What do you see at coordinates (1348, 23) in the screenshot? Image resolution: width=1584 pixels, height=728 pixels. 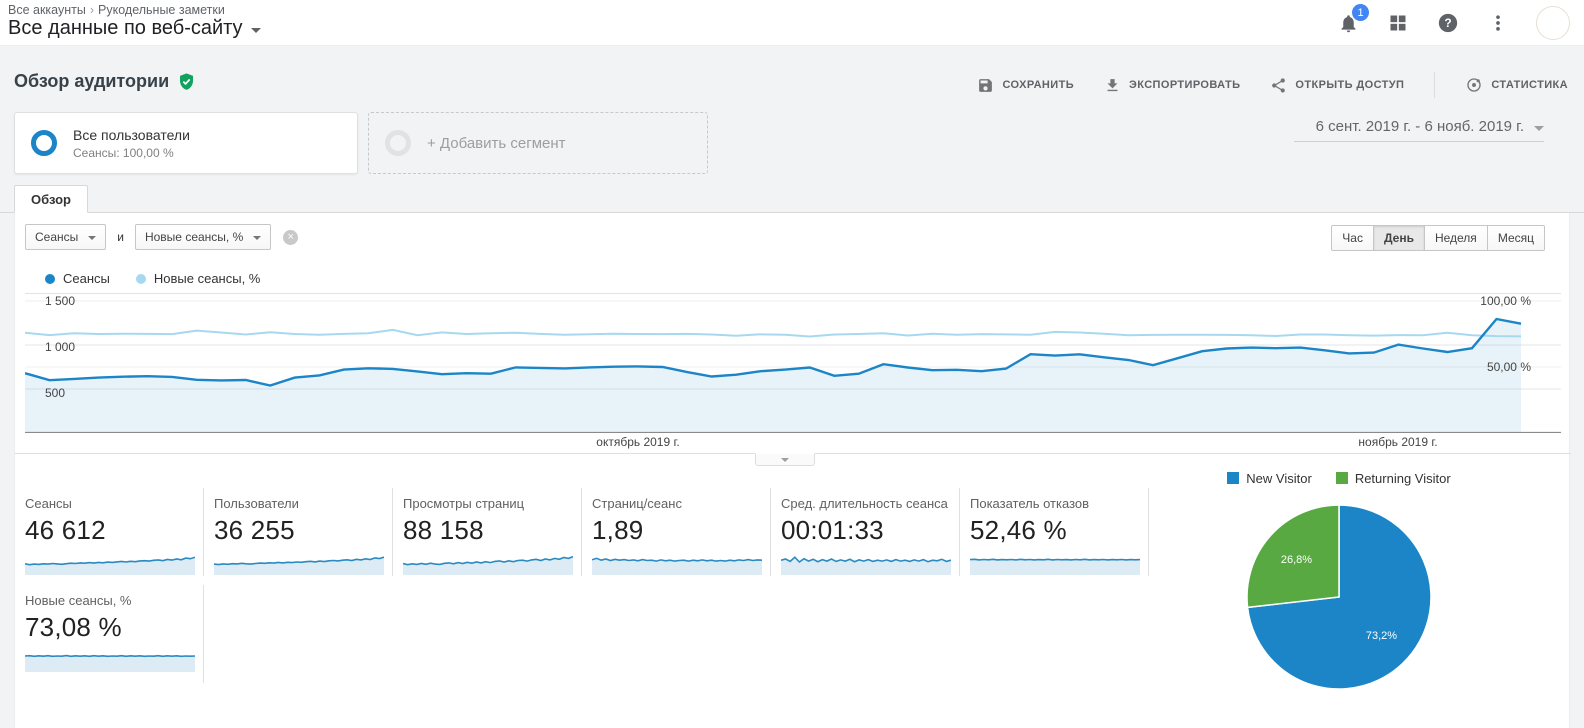 I see `bell-icon` at bounding box center [1348, 23].